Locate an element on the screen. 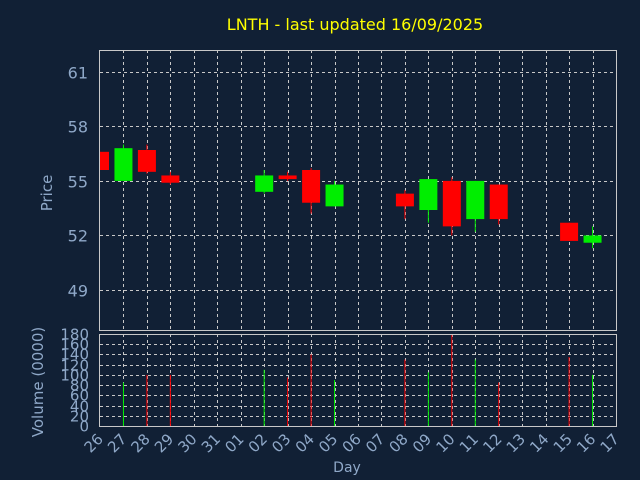  volume-tick-label: 0 is located at coordinates (84, 427).